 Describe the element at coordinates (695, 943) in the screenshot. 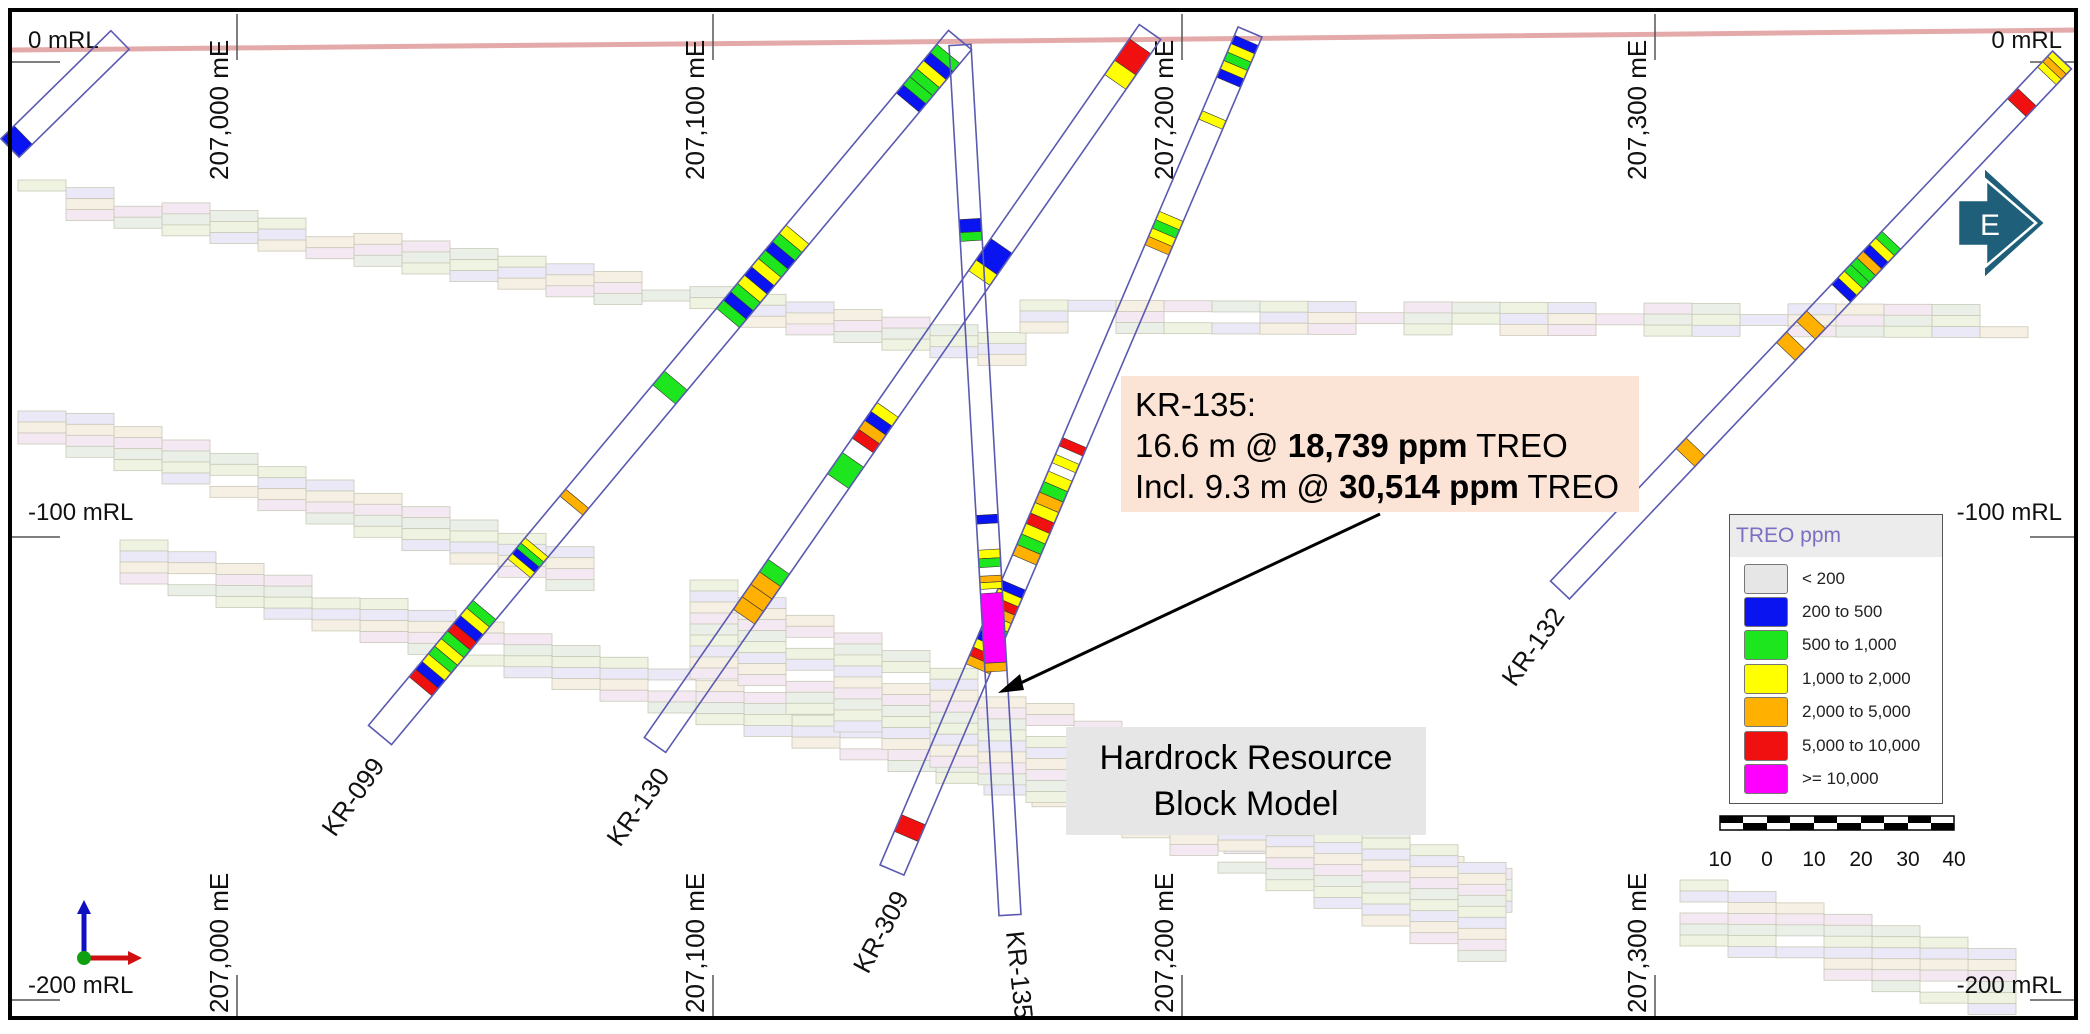

I see `easting-label-bottom-2: 207,100 mE` at that location.